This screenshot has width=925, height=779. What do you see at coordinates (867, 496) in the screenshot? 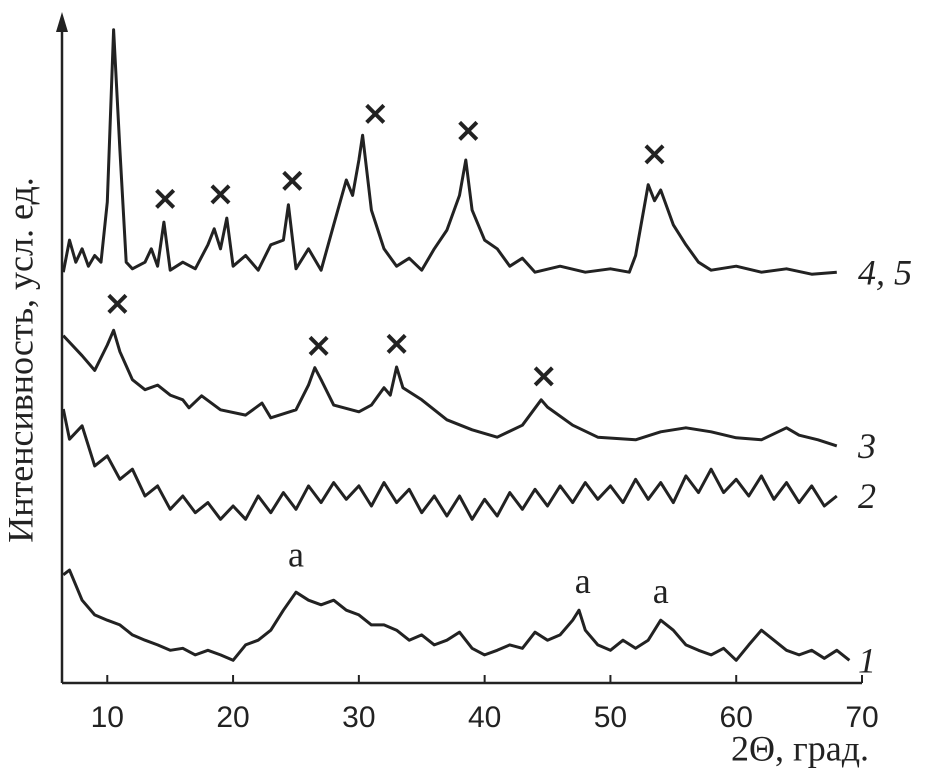
I see `curve-label: 2` at bounding box center [867, 496].